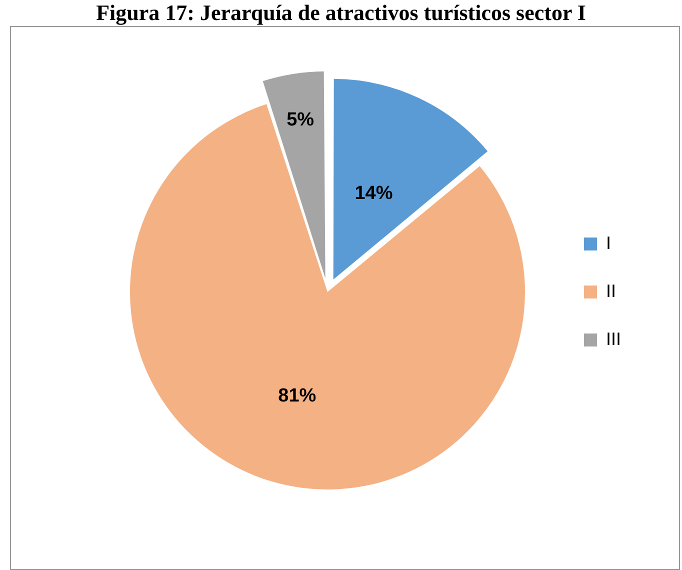  I want to click on legend-label: III, so click(614, 338).